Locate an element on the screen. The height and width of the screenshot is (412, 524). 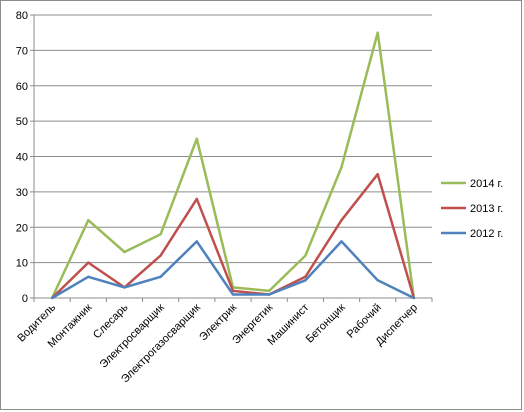
legend-entry-label: 2013 г. is located at coordinates (486, 209).